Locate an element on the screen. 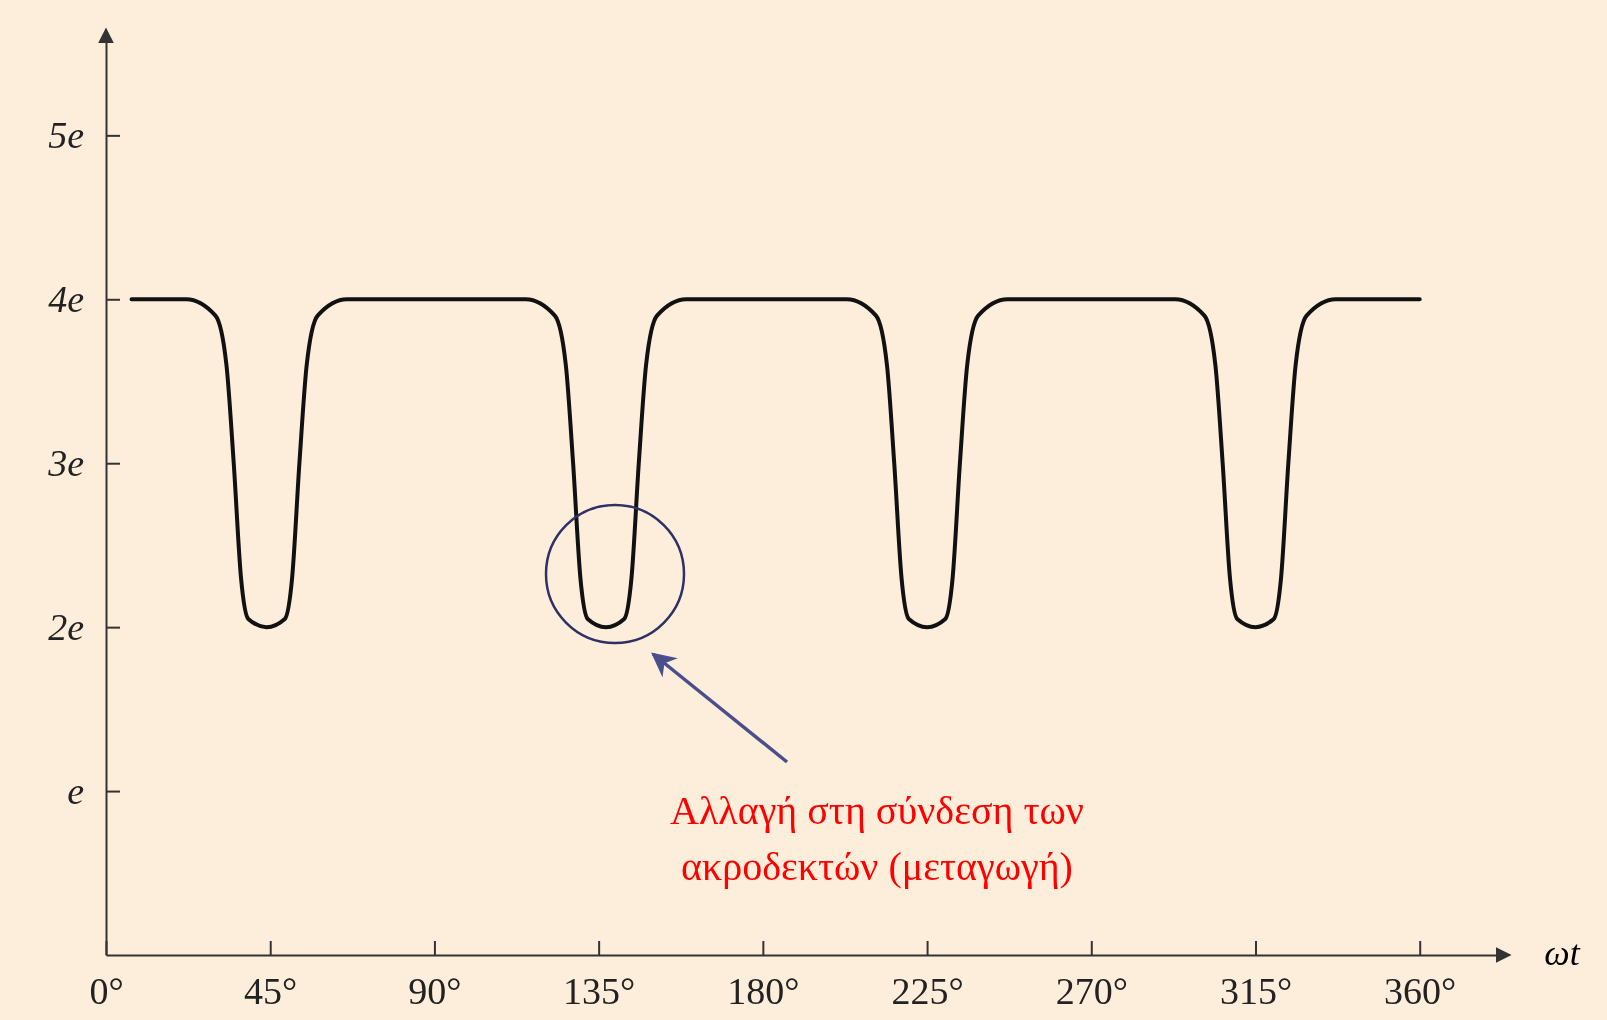  y-tick-label: e is located at coordinates (76, 790).